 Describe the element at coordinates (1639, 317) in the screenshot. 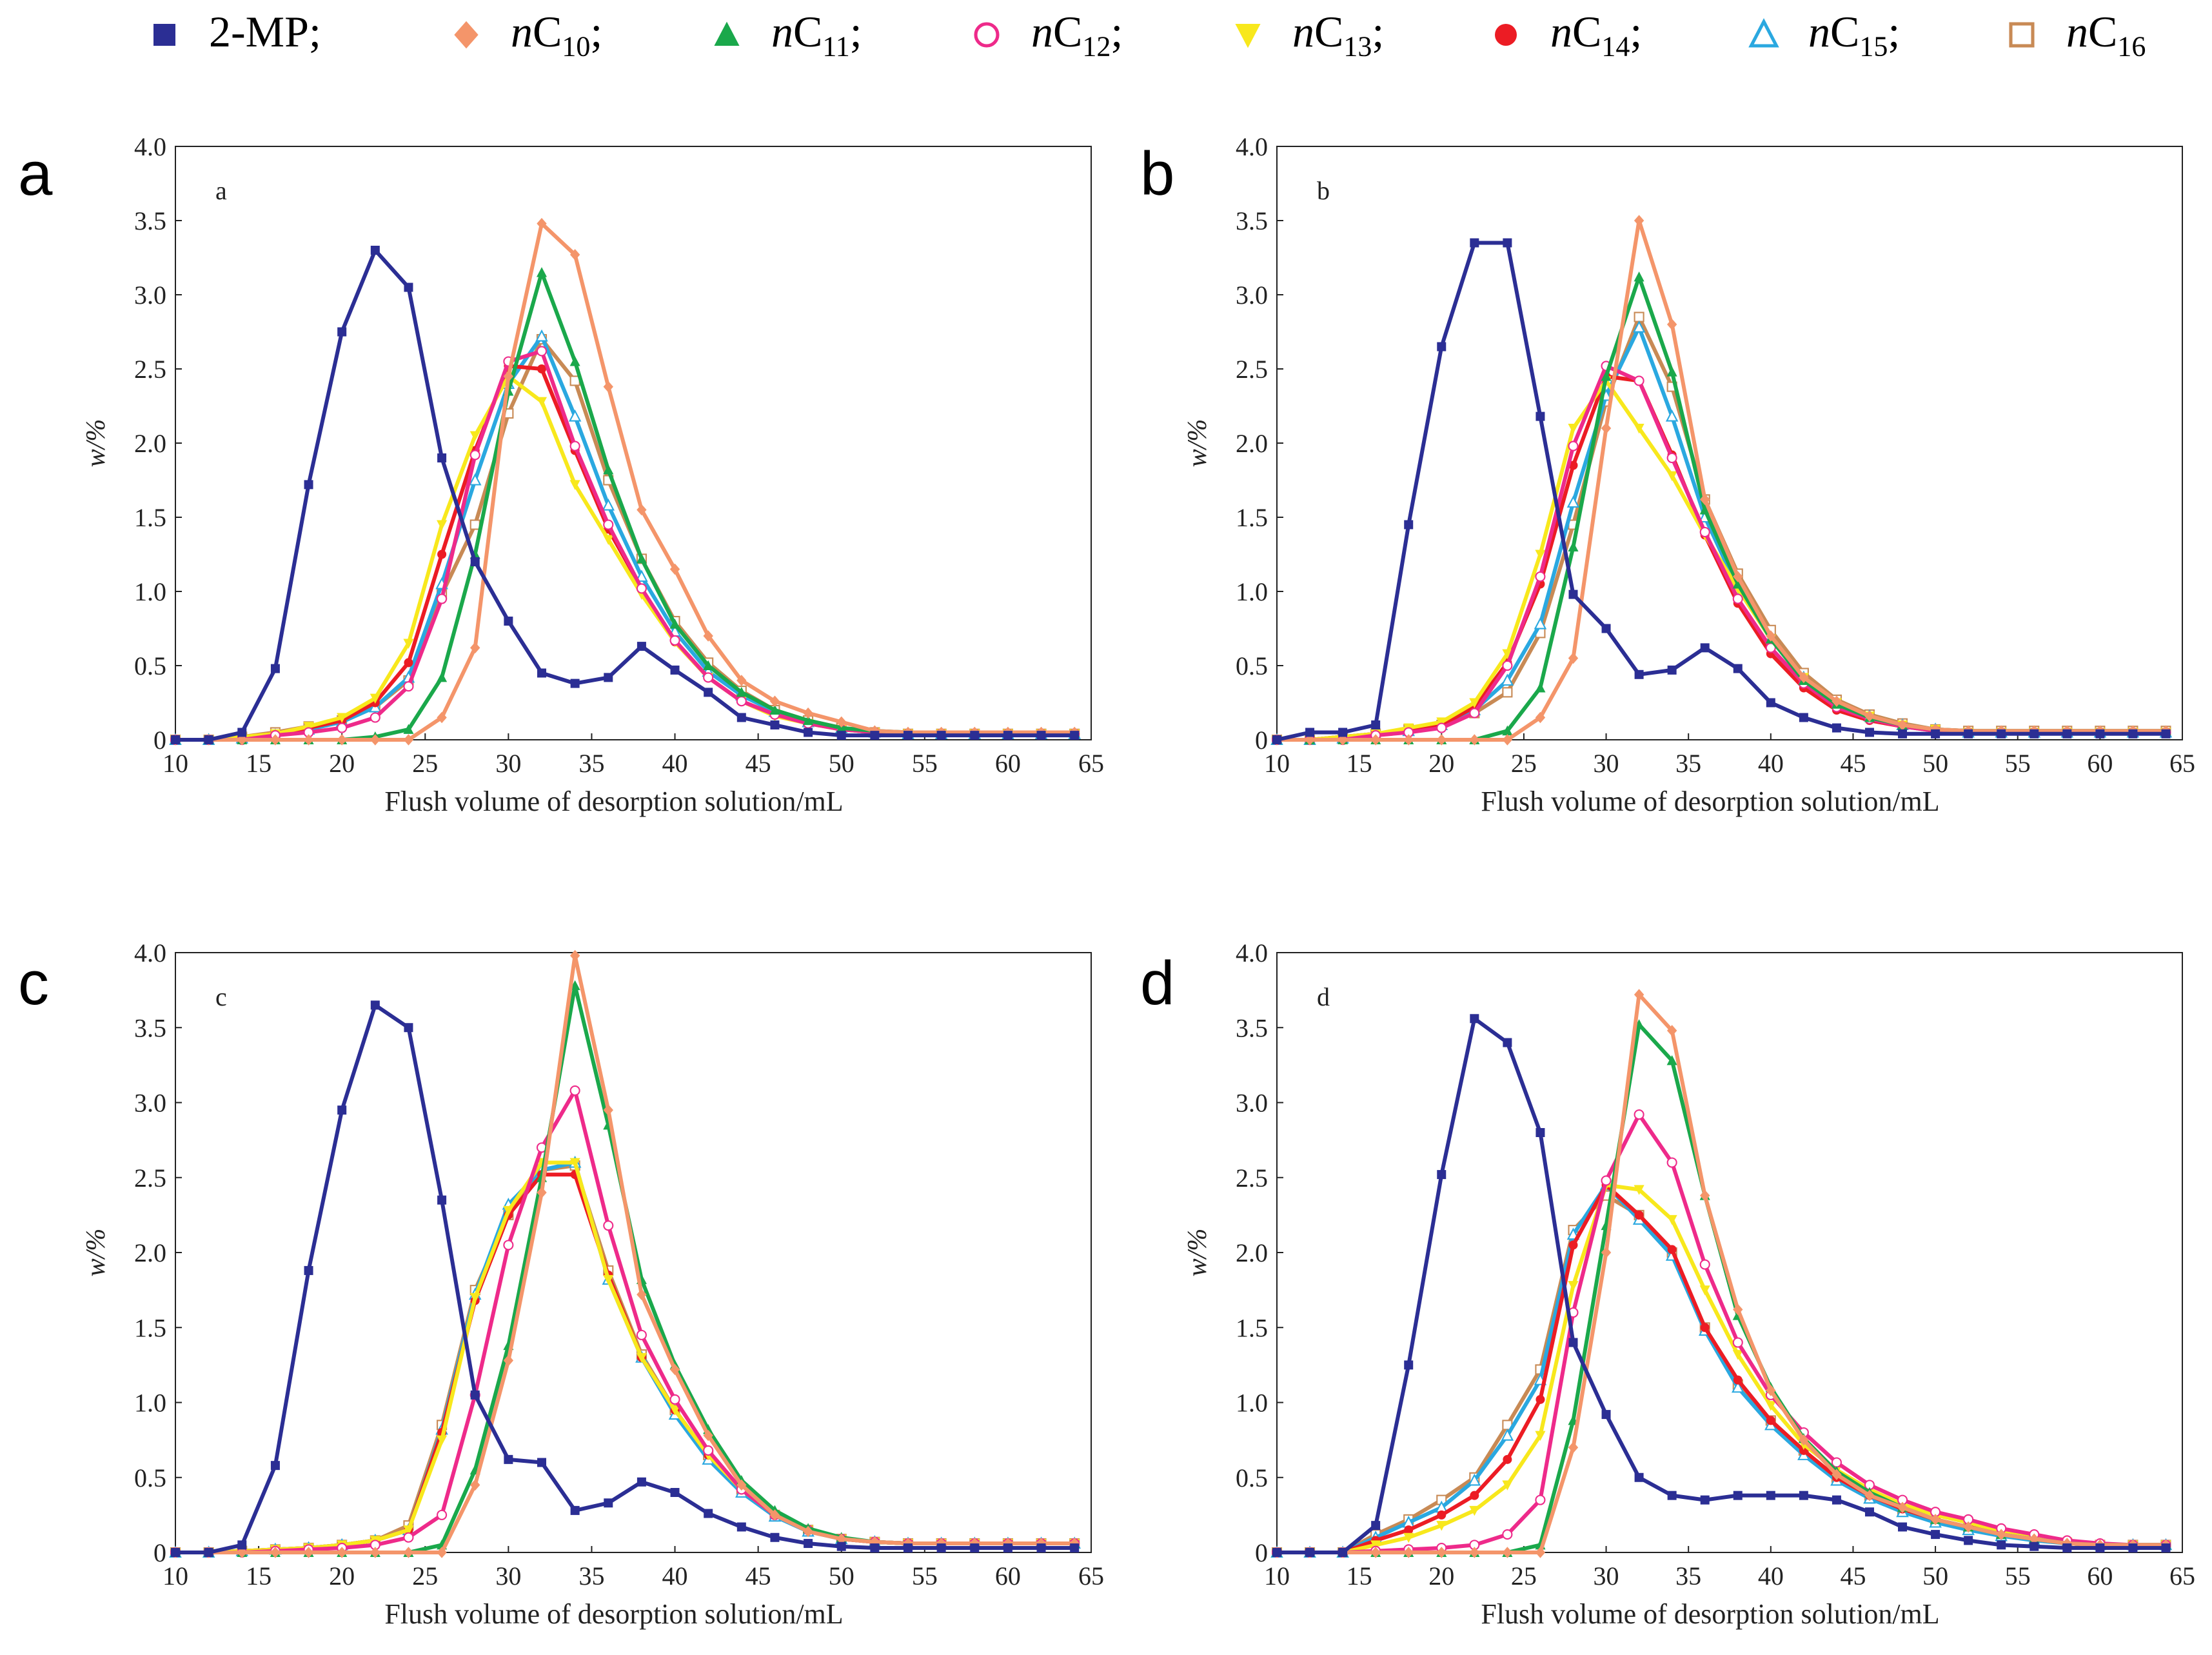

I see `data-point-nc16` at that location.